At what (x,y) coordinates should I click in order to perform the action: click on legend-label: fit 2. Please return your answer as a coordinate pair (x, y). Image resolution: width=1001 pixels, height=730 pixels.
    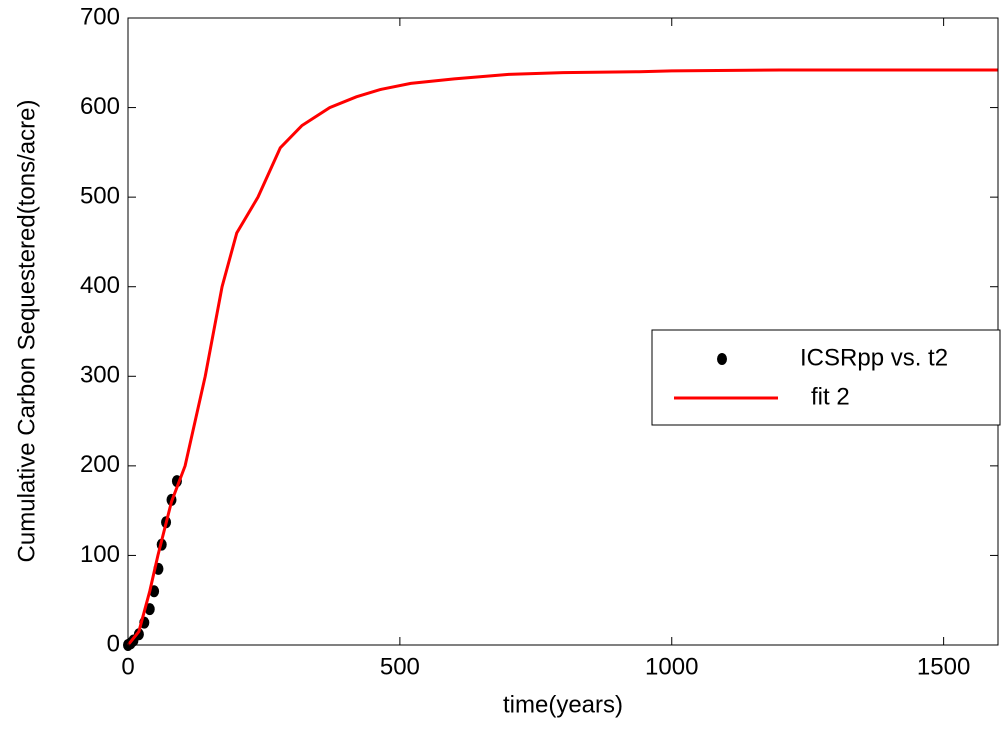
    Looking at the image, I should click on (830, 396).